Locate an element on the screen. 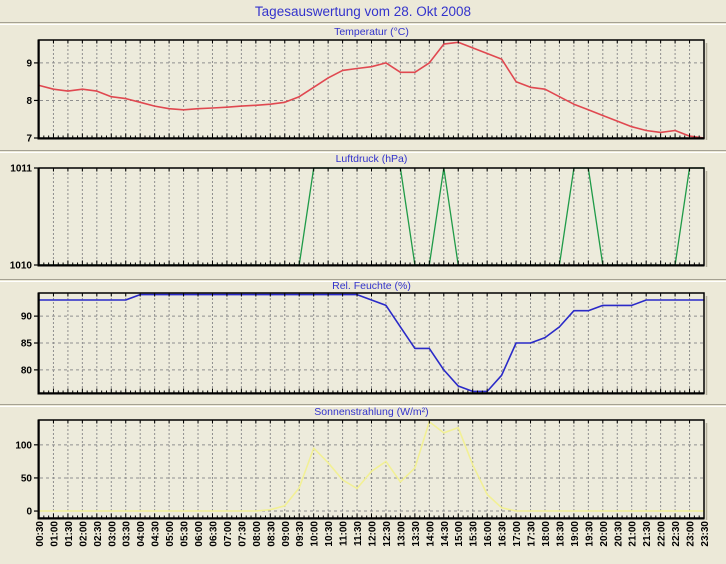 The image size is (726, 564). svg-text: 01:00 is located at coordinates (55, 534).